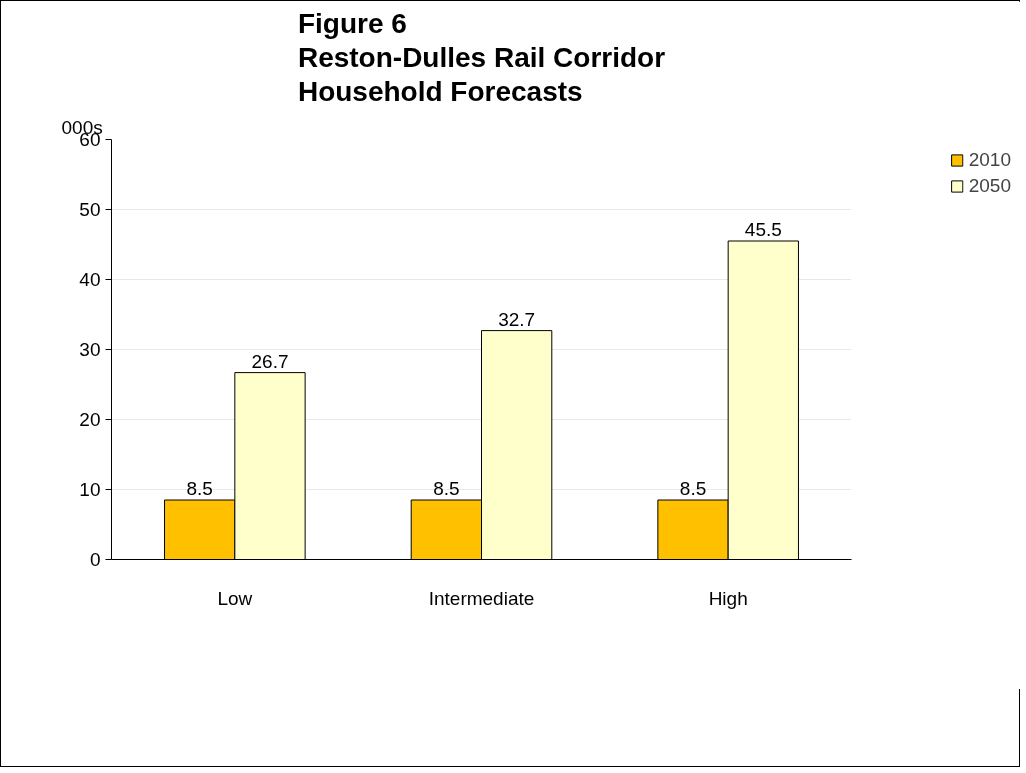 This screenshot has width=1026, height=773. What do you see at coordinates (95, 559) in the screenshot?
I see `y-tick-label: 0` at bounding box center [95, 559].